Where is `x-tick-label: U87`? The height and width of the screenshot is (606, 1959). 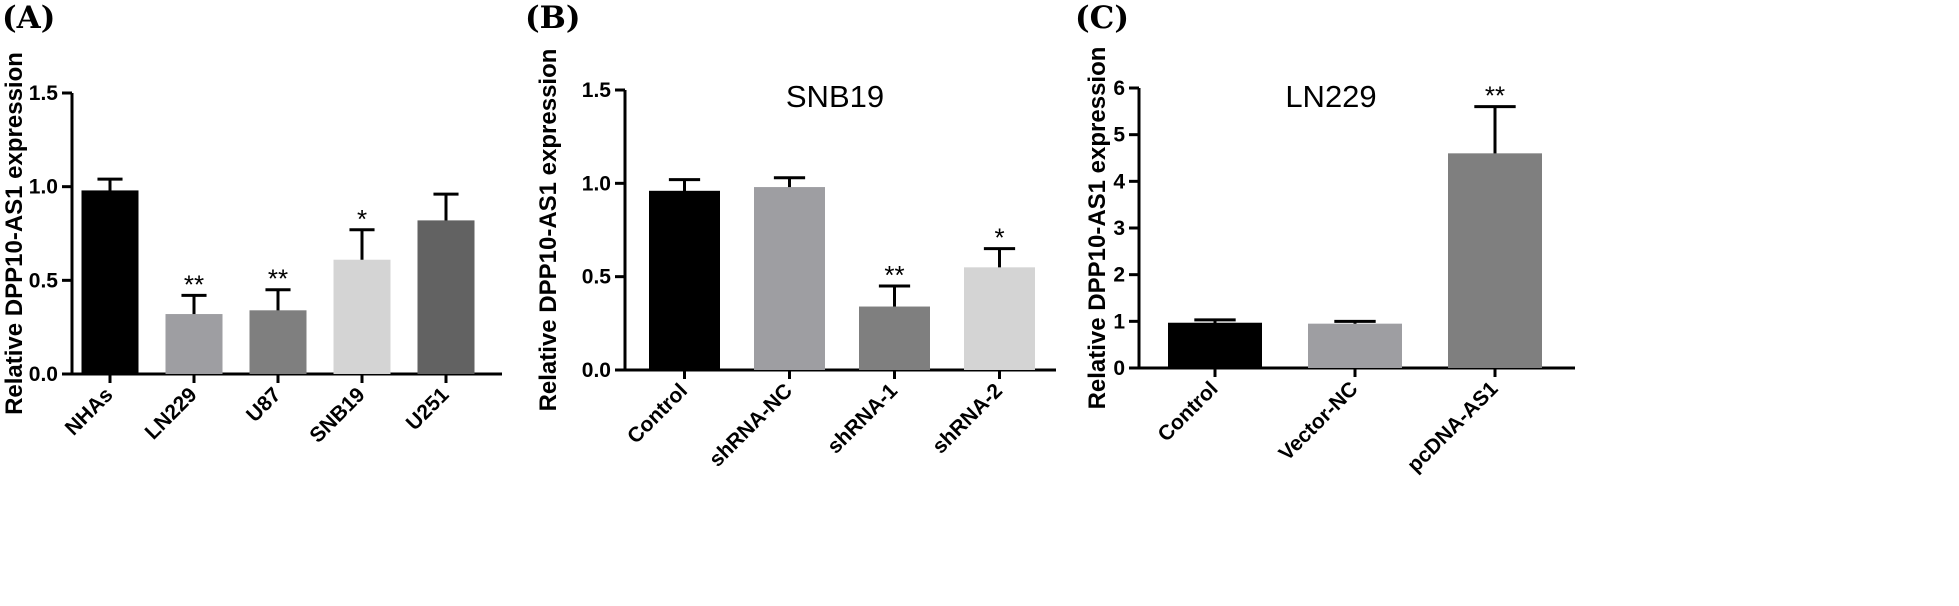
x-tick-label: U87 is located at coordinates (264, 405).